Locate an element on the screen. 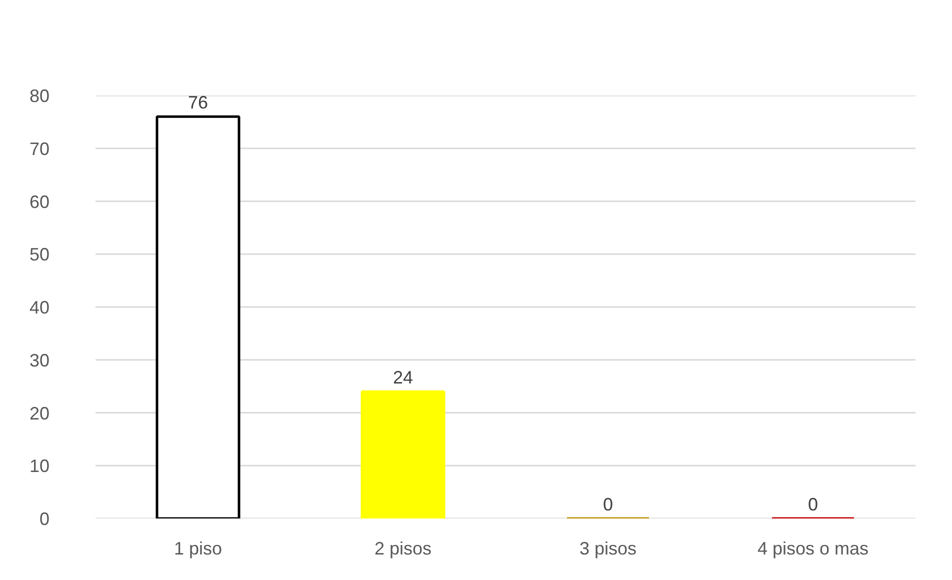 The width and height of the screenshot is (952, 580). y-tick-label: 80 is located at coordinates (39, 96).